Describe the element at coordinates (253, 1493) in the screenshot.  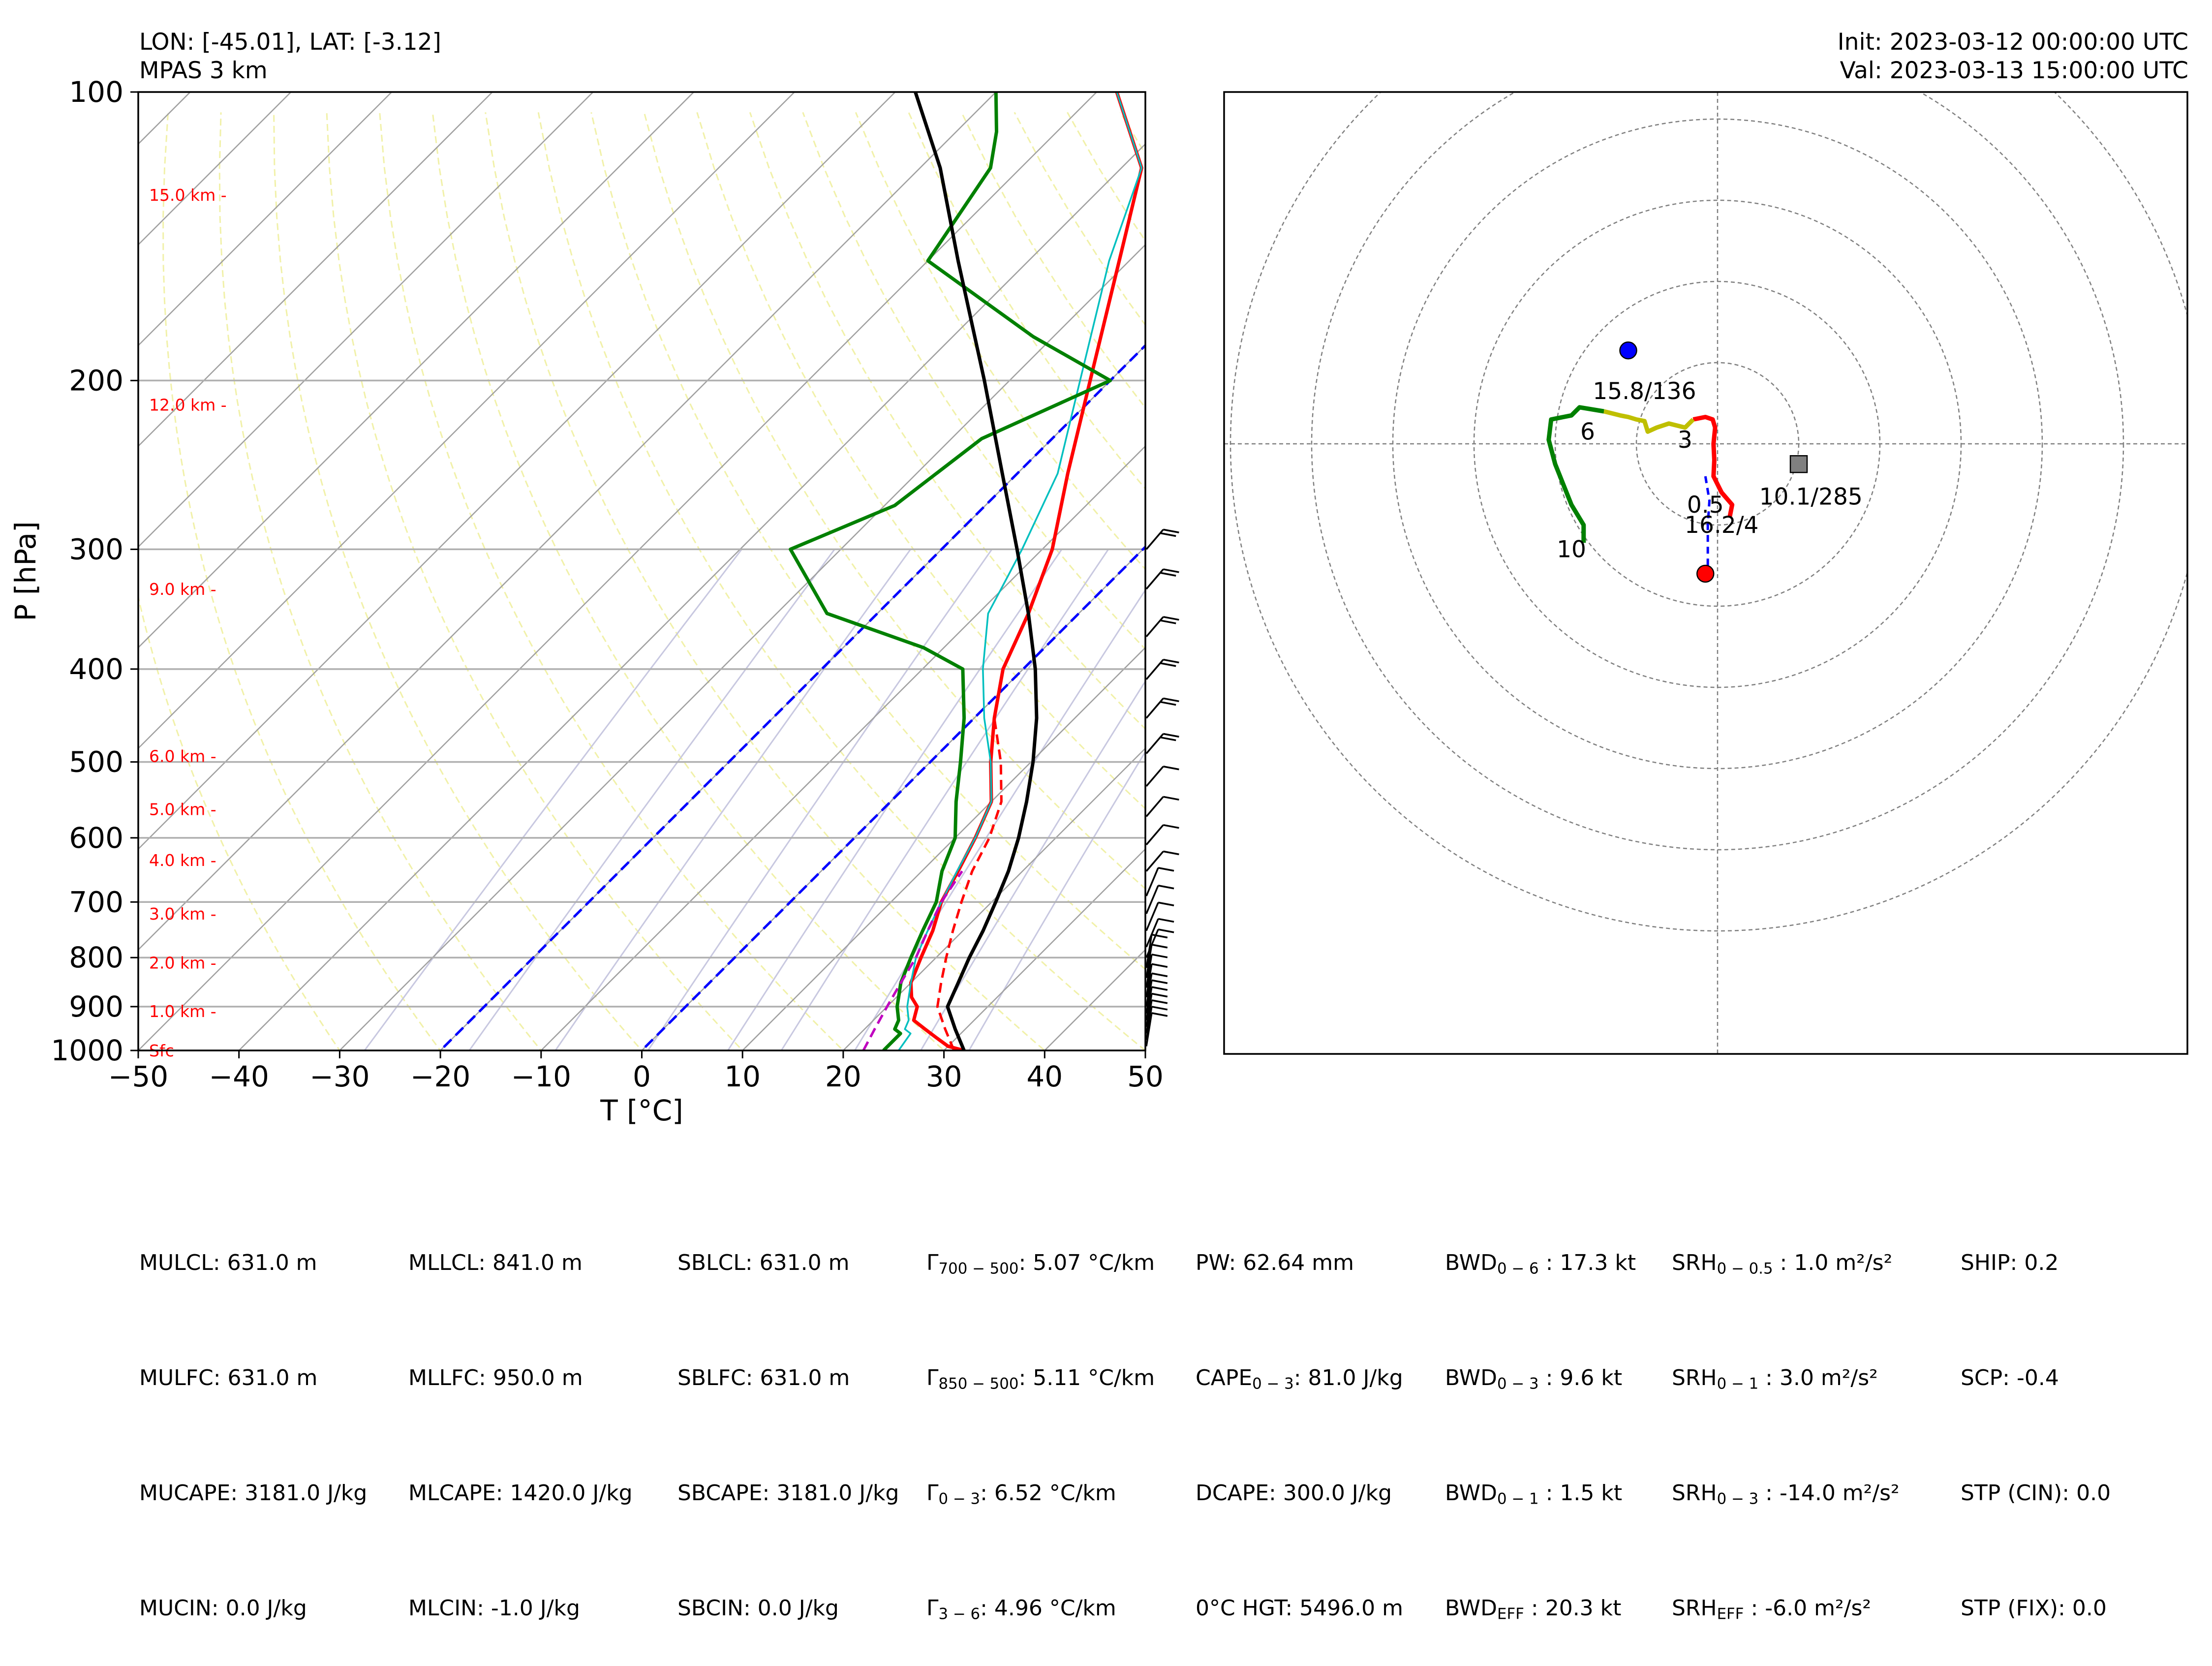
I see `mucape-stat: MUCAPE: 3181.0 J/kg` at that location.